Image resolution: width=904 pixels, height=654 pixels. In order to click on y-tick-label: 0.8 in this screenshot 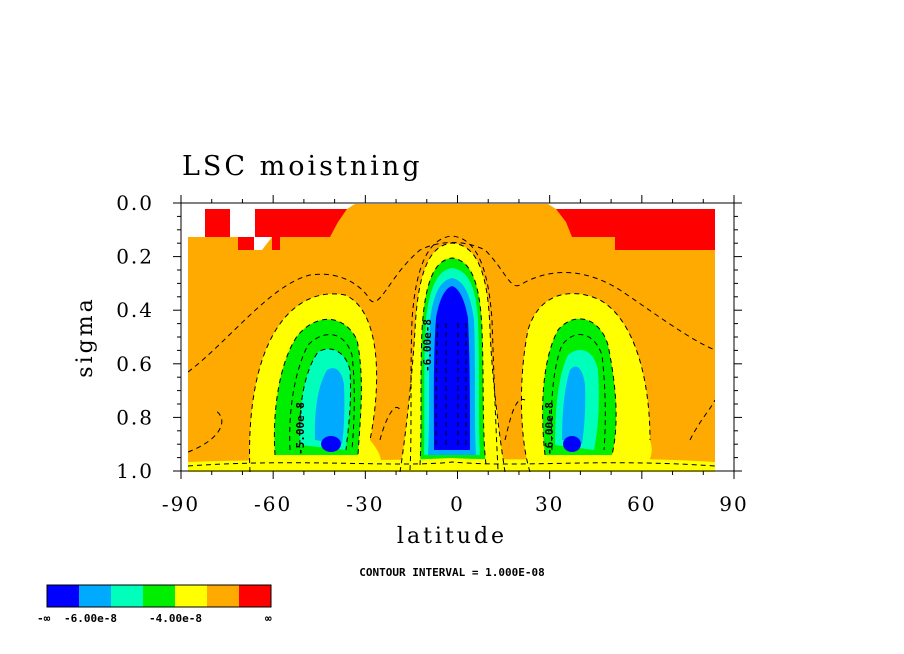, I will do `click(135, 417)`.